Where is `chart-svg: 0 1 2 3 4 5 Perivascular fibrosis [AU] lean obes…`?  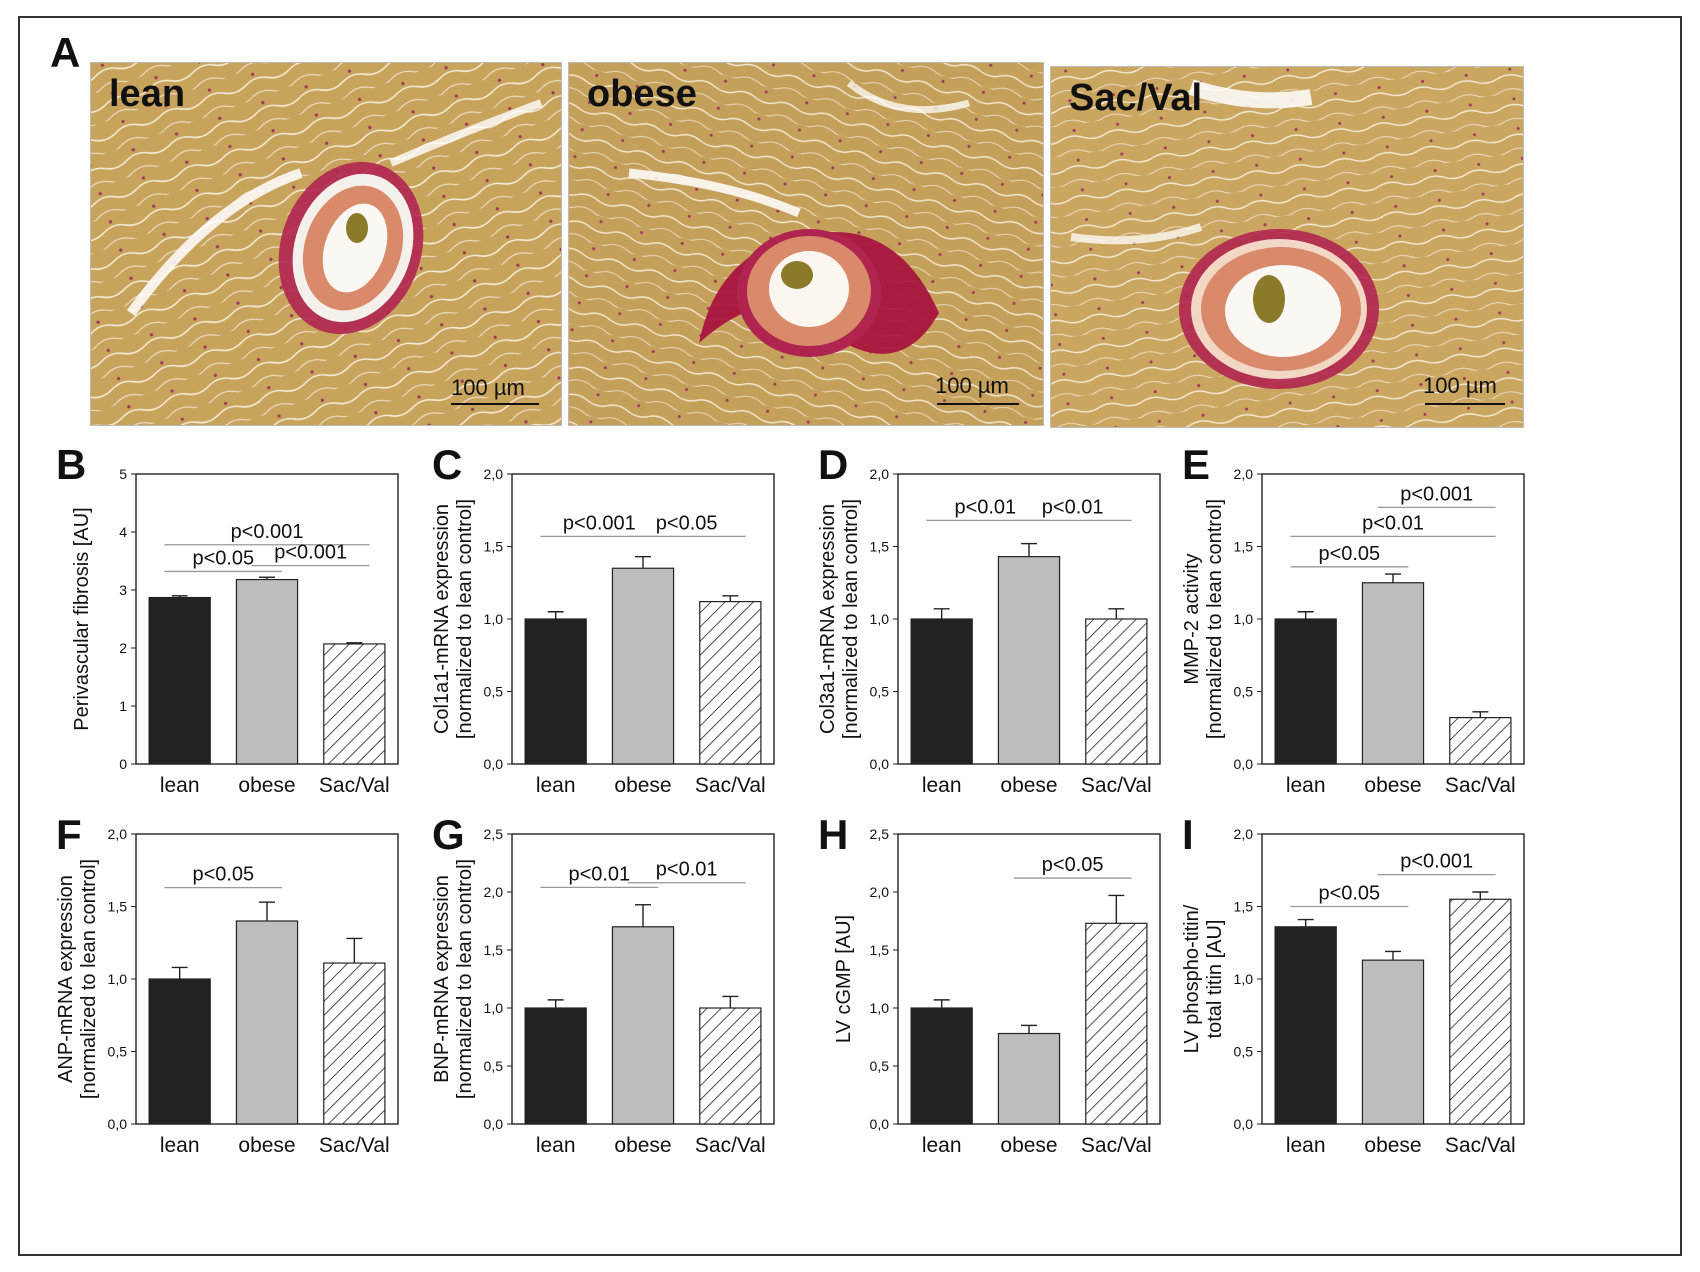
chart-svg: 0 1 2 3 4 5 Perivascular fibrosis [AU] lean obes… is located at coordinates (235, 631).